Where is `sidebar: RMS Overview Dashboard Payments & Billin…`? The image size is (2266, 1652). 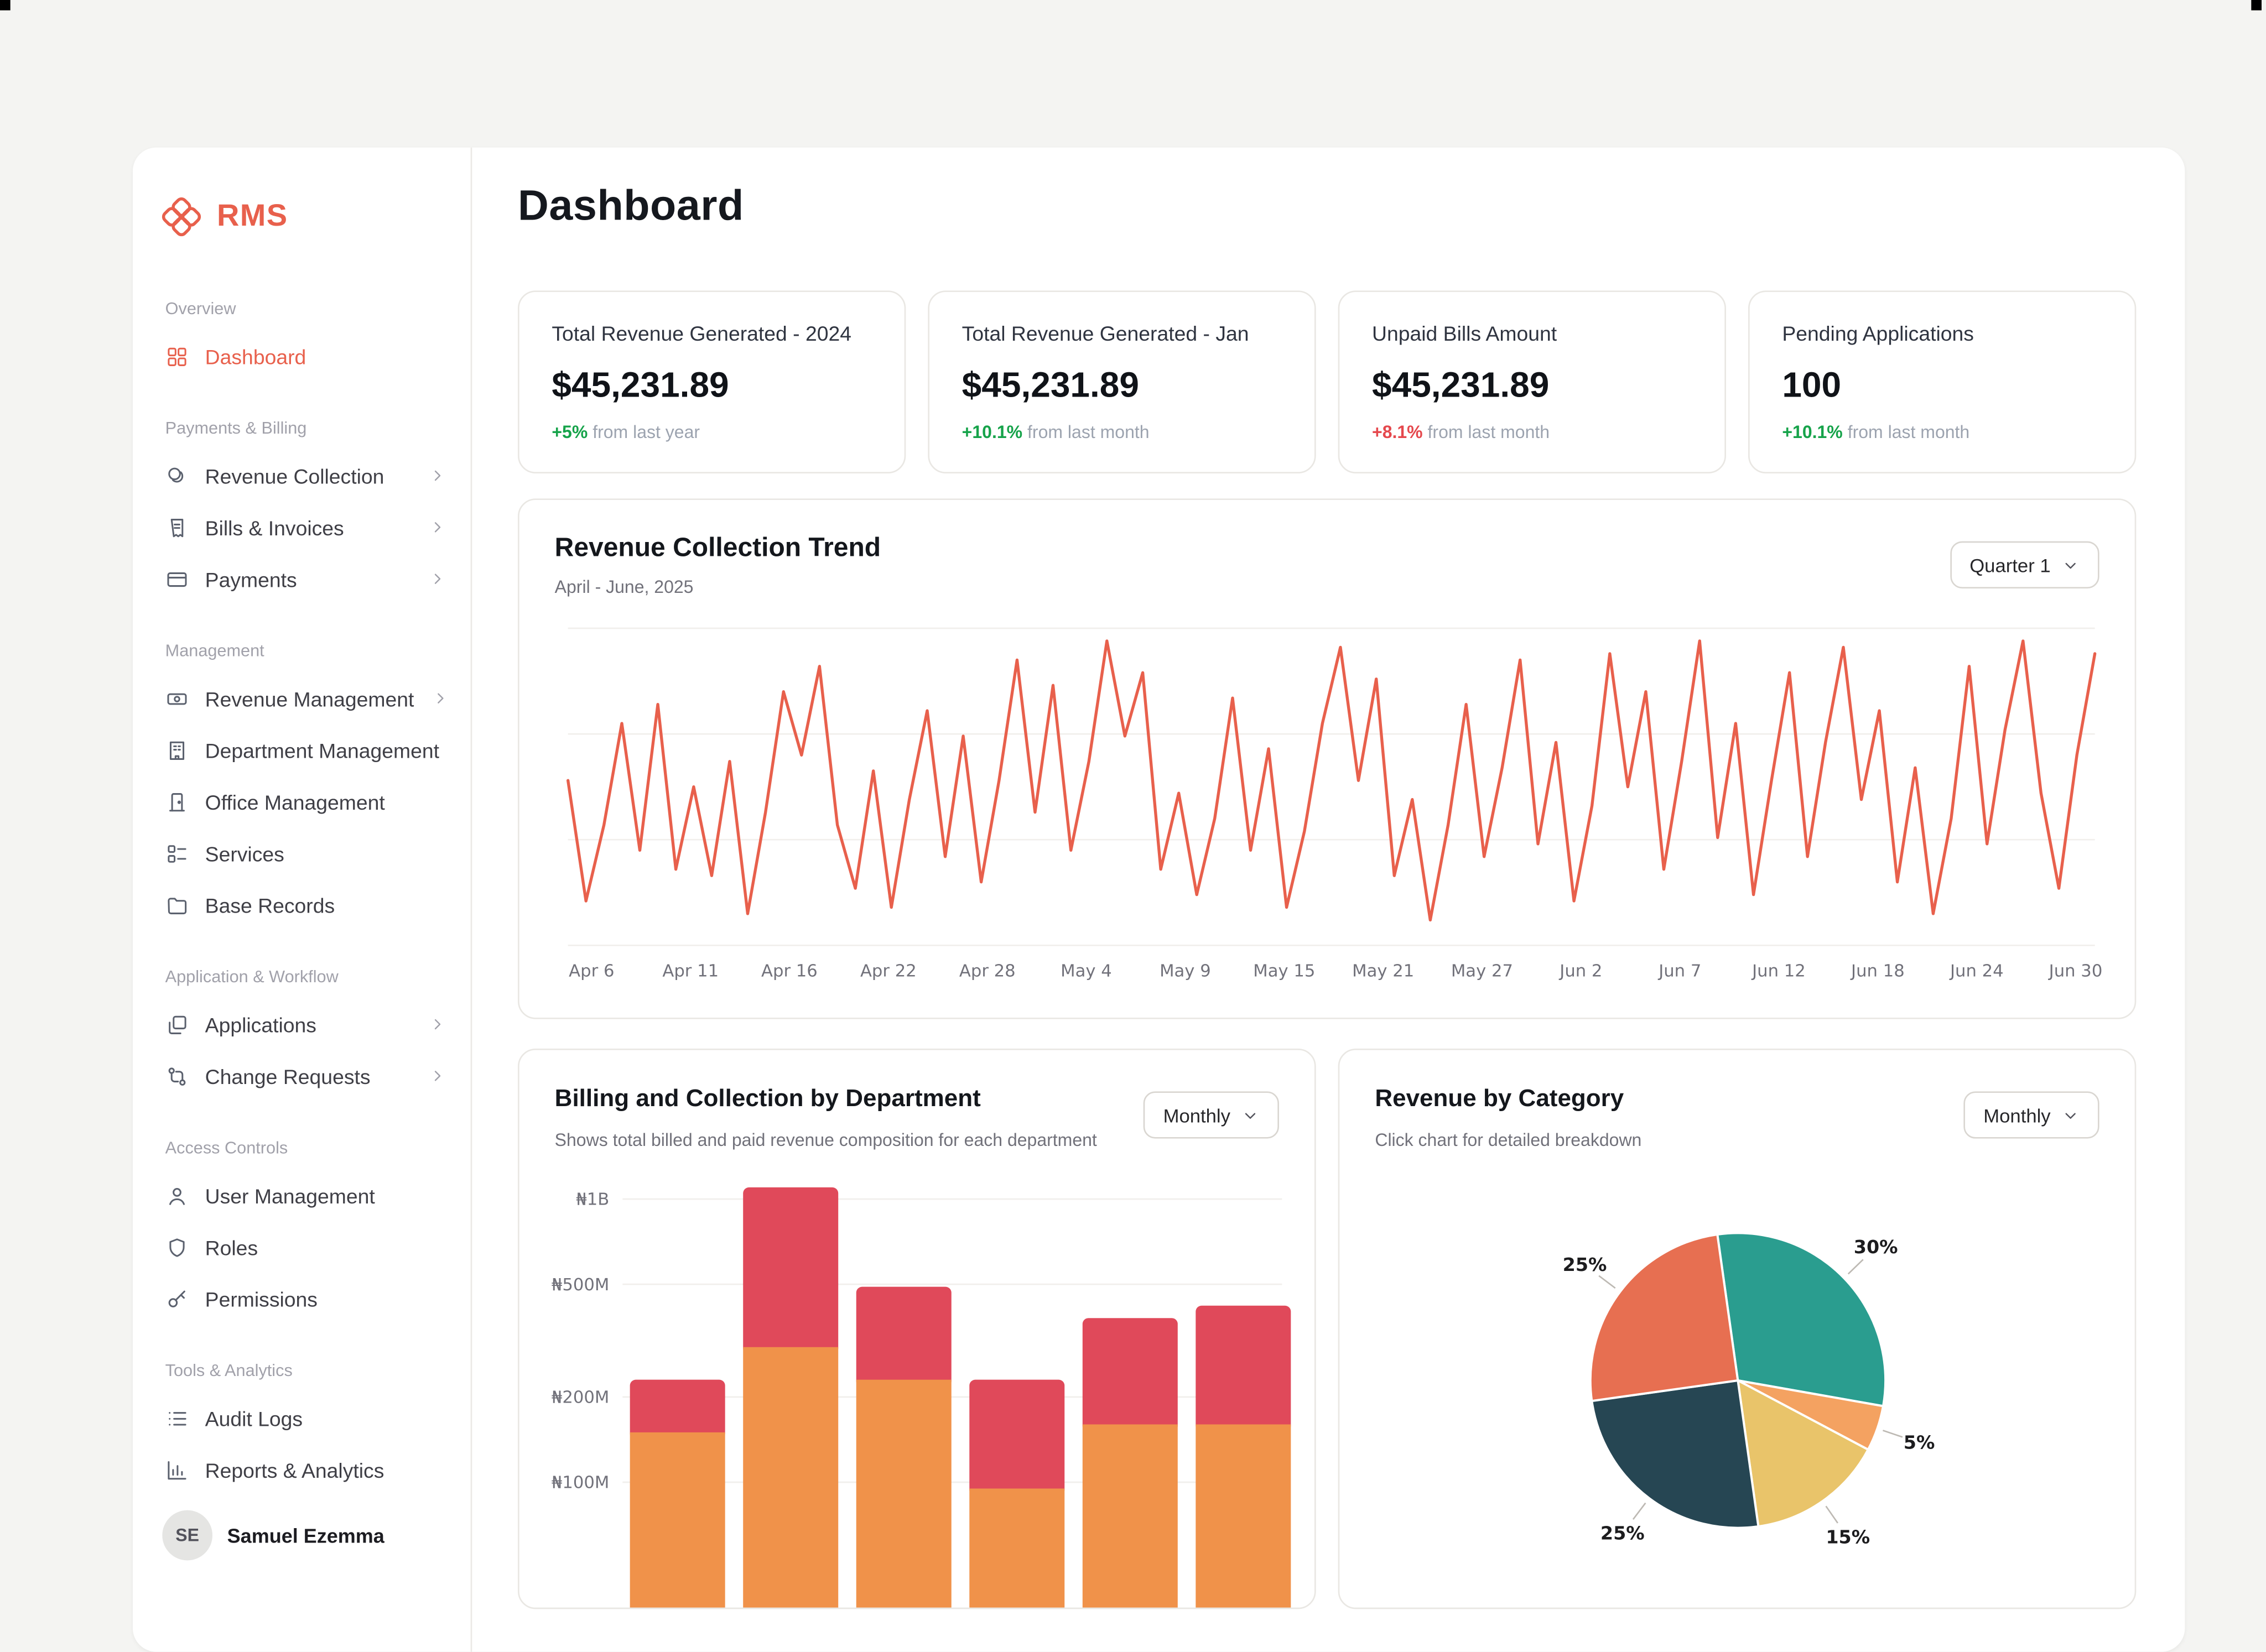
sidebar: RMS Overview Dashboard Payments & Billin… is located at coordinates (302, 899).